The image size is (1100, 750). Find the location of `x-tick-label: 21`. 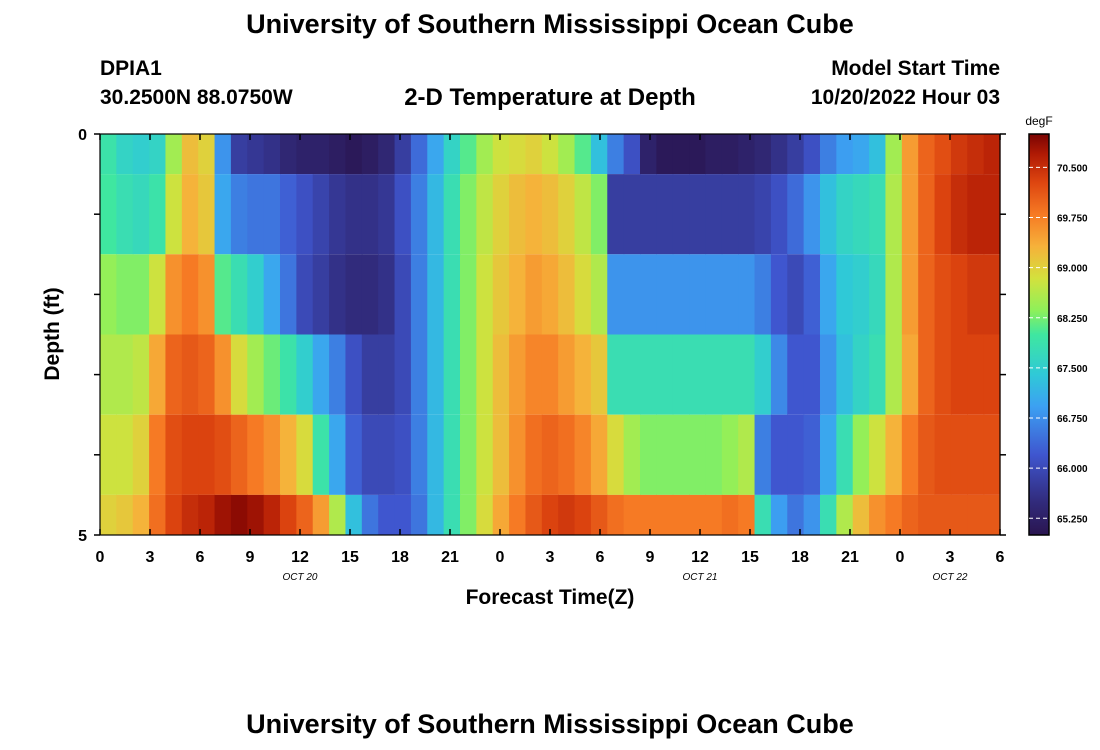

x-tick-label: 21 is located at coordinates (850, 557).